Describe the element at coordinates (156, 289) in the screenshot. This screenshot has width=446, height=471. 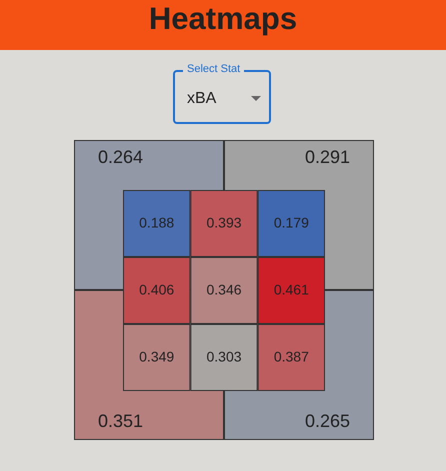
I see `data-label: 0.406` at that location.